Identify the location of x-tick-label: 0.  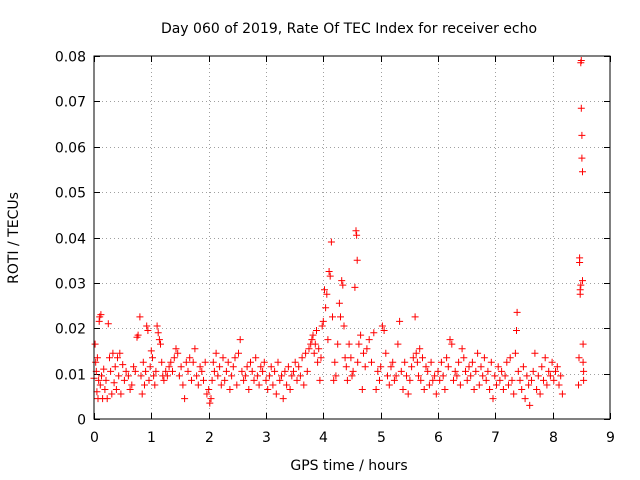
(94, 438).